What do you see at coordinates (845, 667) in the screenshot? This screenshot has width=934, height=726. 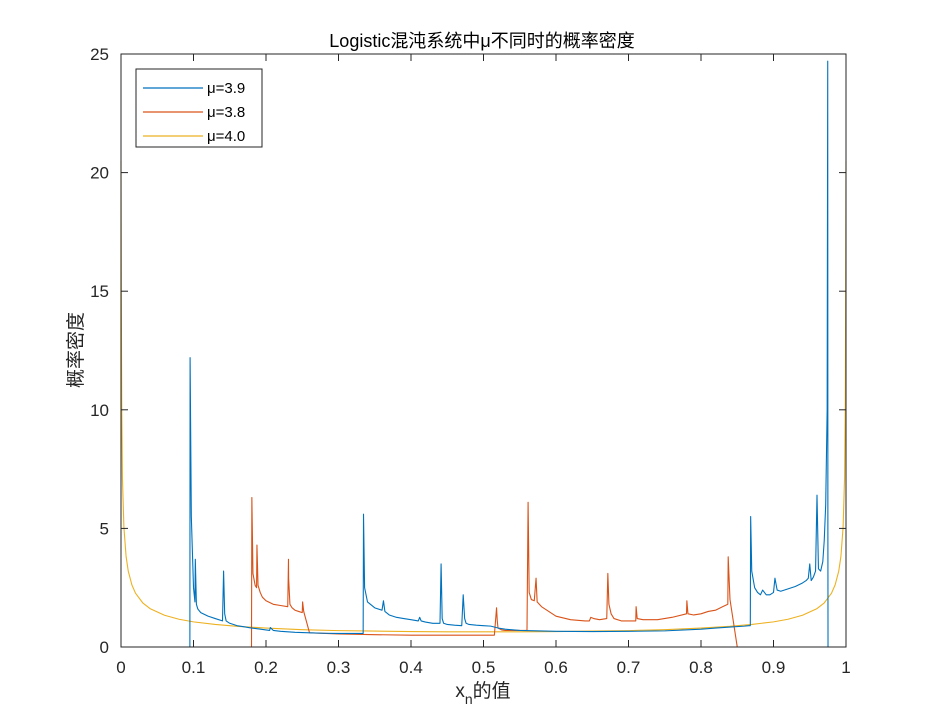 I see `x-tick-label: 1` at bounding box center [845, 667].